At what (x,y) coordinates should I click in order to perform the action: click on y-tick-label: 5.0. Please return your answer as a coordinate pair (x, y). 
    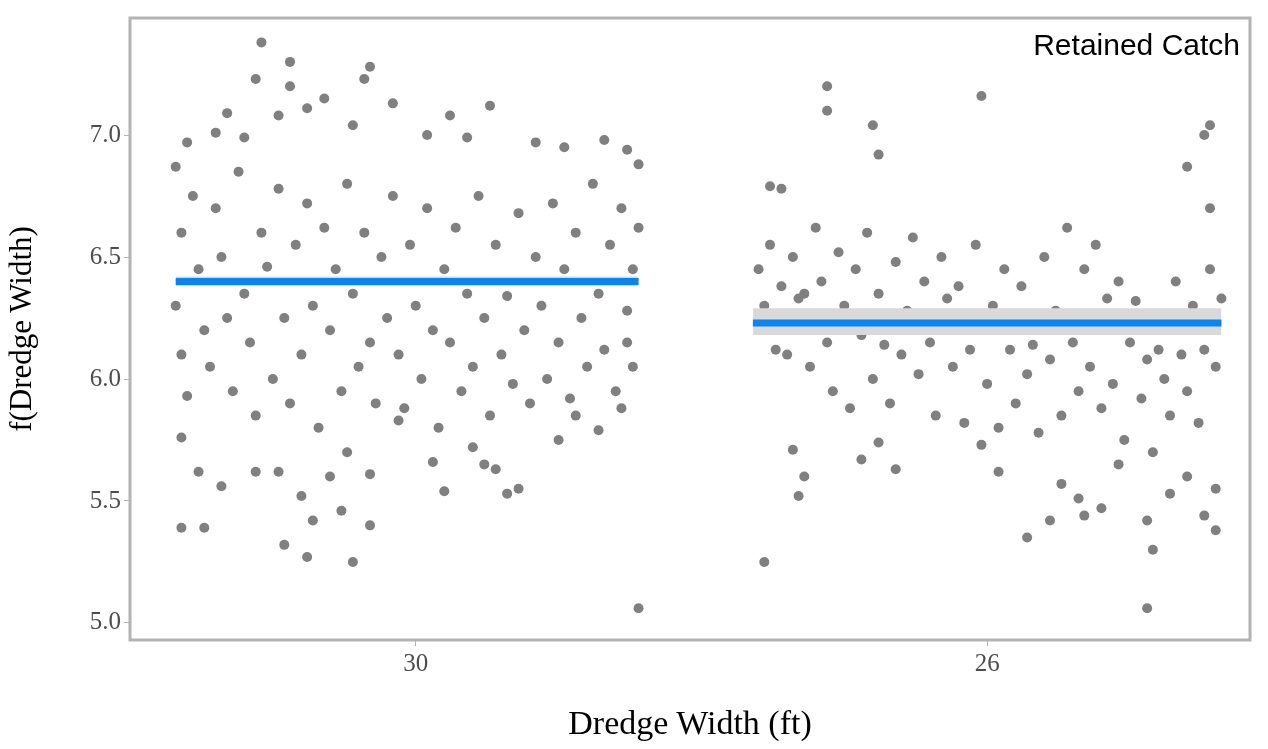
    Looking at the image, I should click on (105, 621).